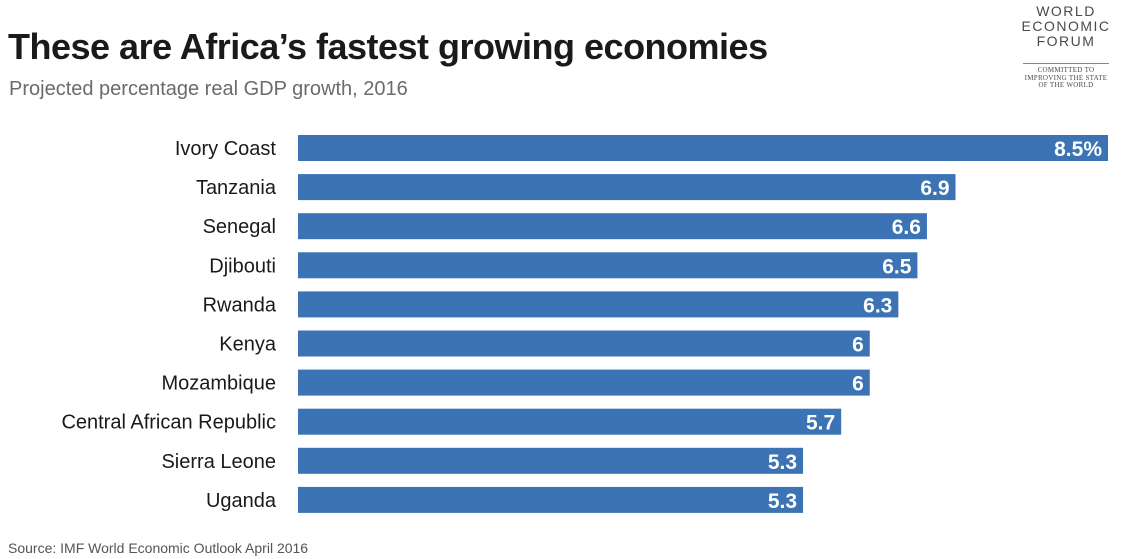 This screenshot has width=1125, height=559. I want to click on logo-line-2: ECONOMIC, so click(1066, 26).